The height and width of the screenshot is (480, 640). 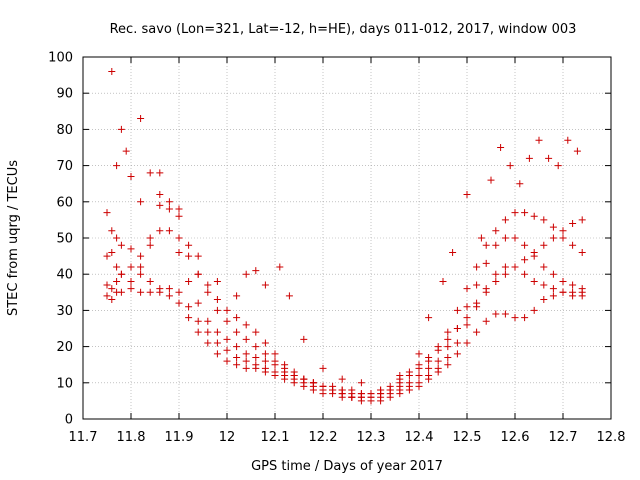 What do you see at coordinates (467, 437) in the screenshot?
I see `x-tick-label: 12.5` at bounding box center [467, 437].